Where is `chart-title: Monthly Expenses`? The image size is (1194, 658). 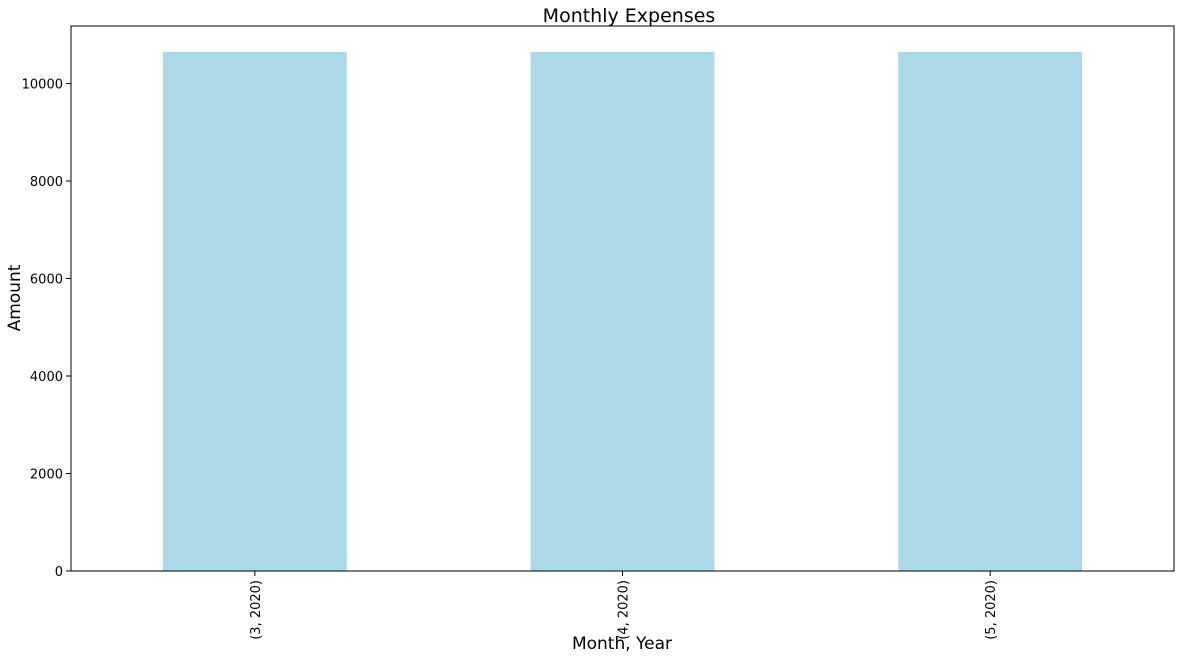
chart-title: Monthly Expenses is located at coordinates (629, 16).